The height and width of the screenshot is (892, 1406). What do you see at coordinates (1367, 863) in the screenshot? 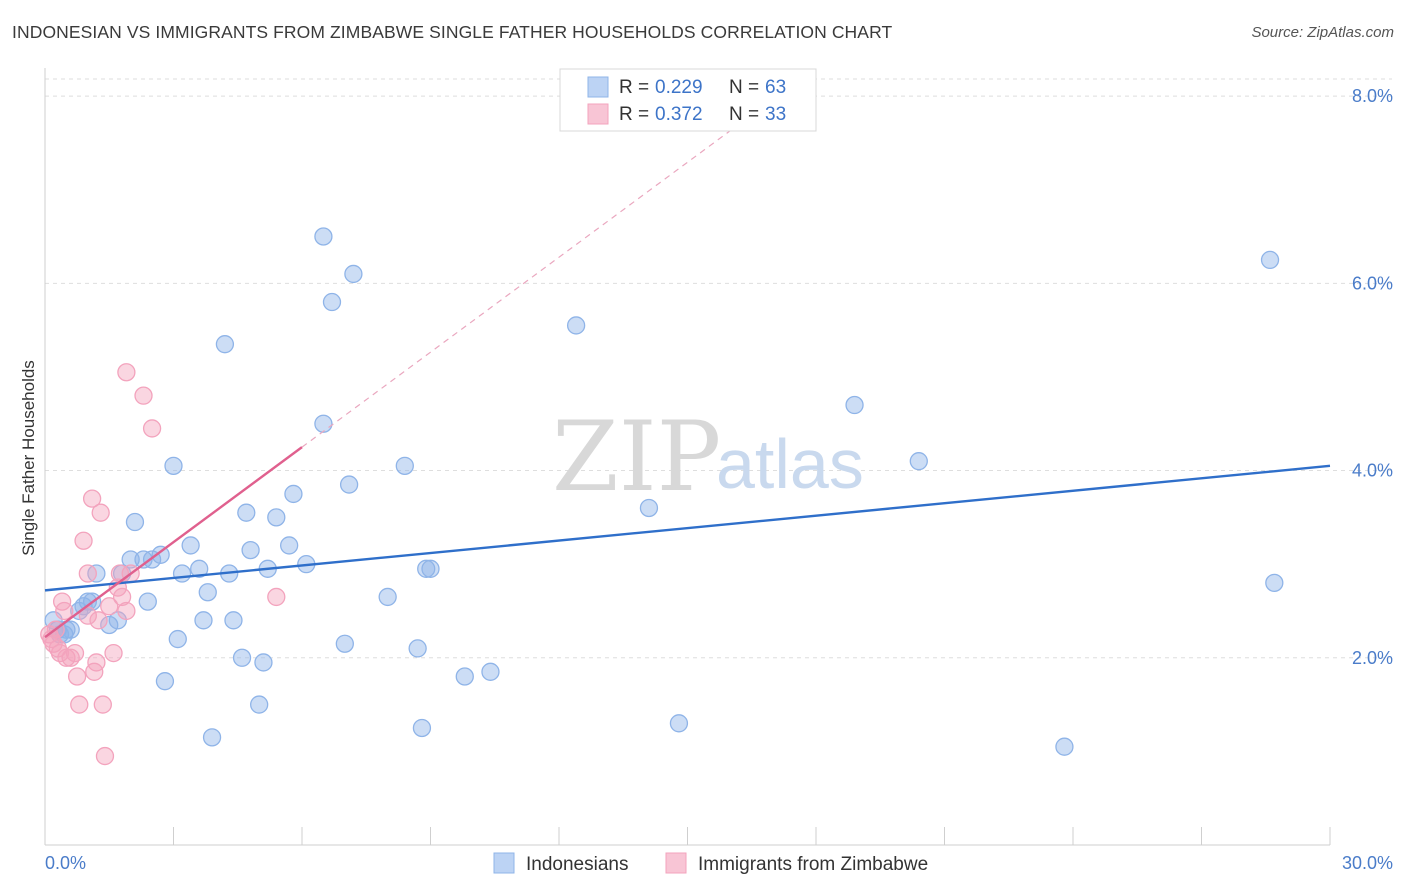
I see `x-tick-label-1: 30.0%` at bounding box center [1367, 863].